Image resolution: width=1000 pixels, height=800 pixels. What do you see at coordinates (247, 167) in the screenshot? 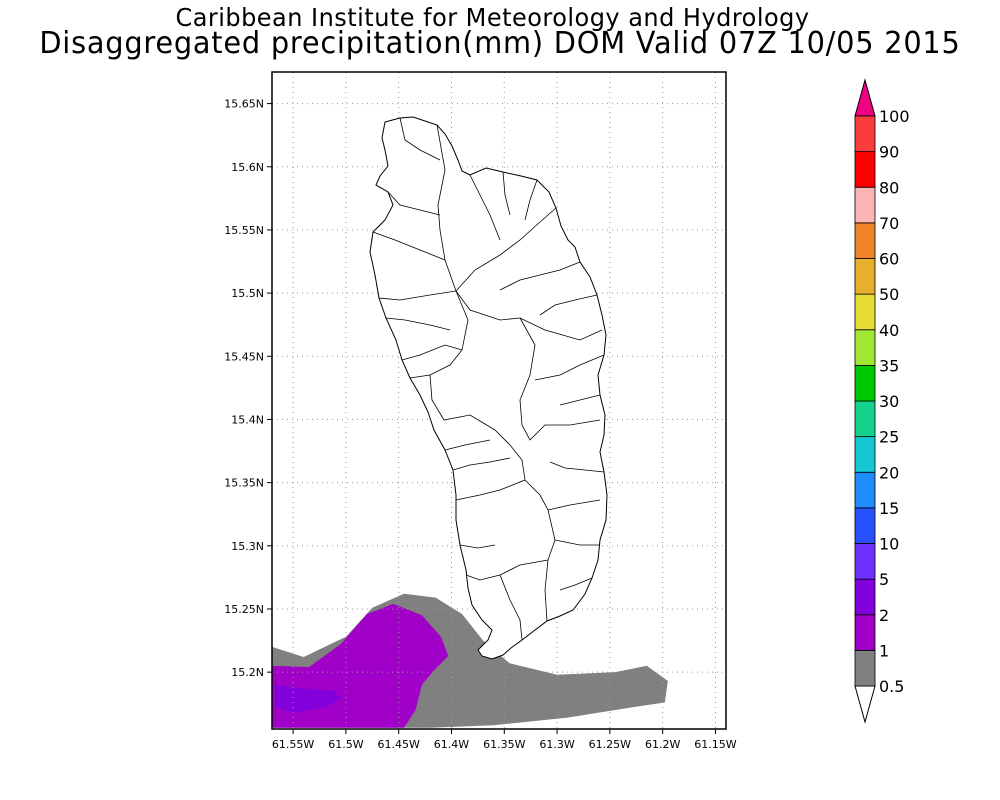
I see `y-tick-label-8: 15.6N` at bounding box center [247, 167].